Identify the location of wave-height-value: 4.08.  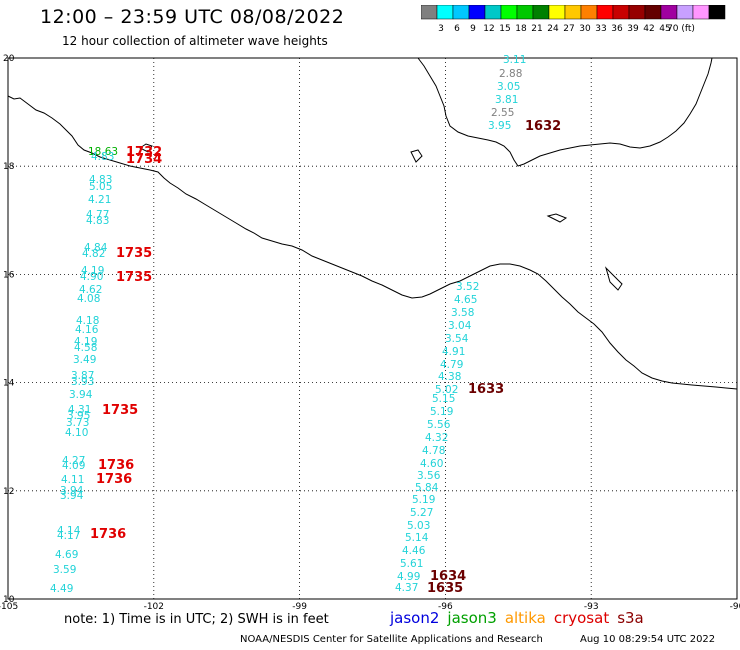
(88, 299).